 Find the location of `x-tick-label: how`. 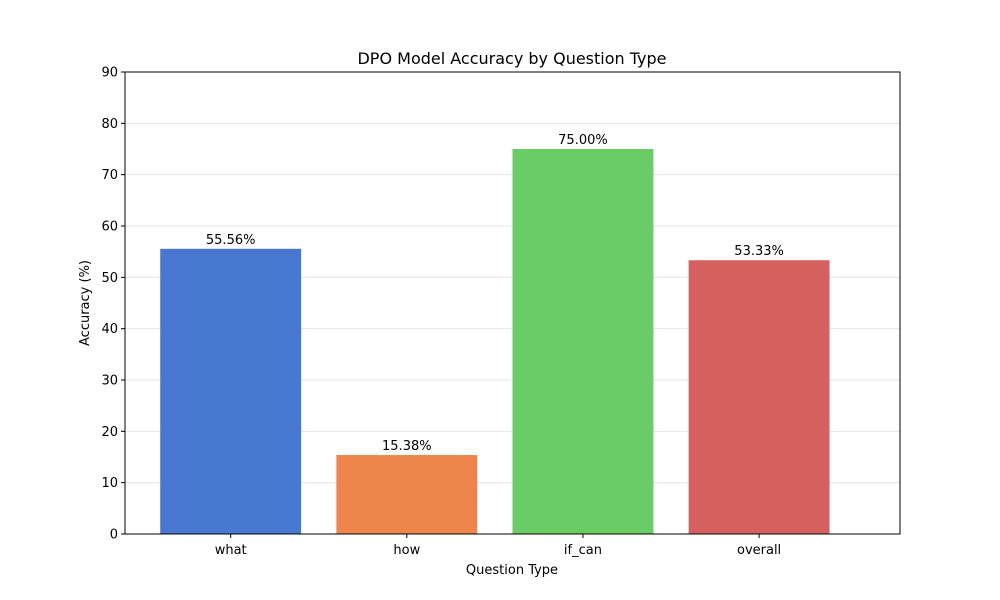

x-tick-label: how is located at coordinates (406, 550).